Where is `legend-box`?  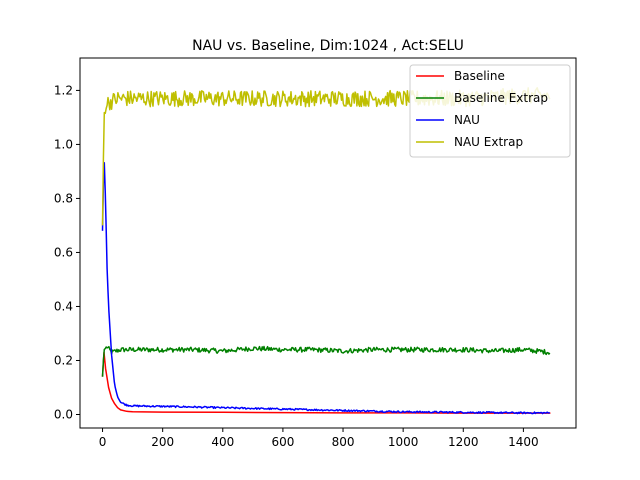 legend-box is located at coordinates (490, 111).